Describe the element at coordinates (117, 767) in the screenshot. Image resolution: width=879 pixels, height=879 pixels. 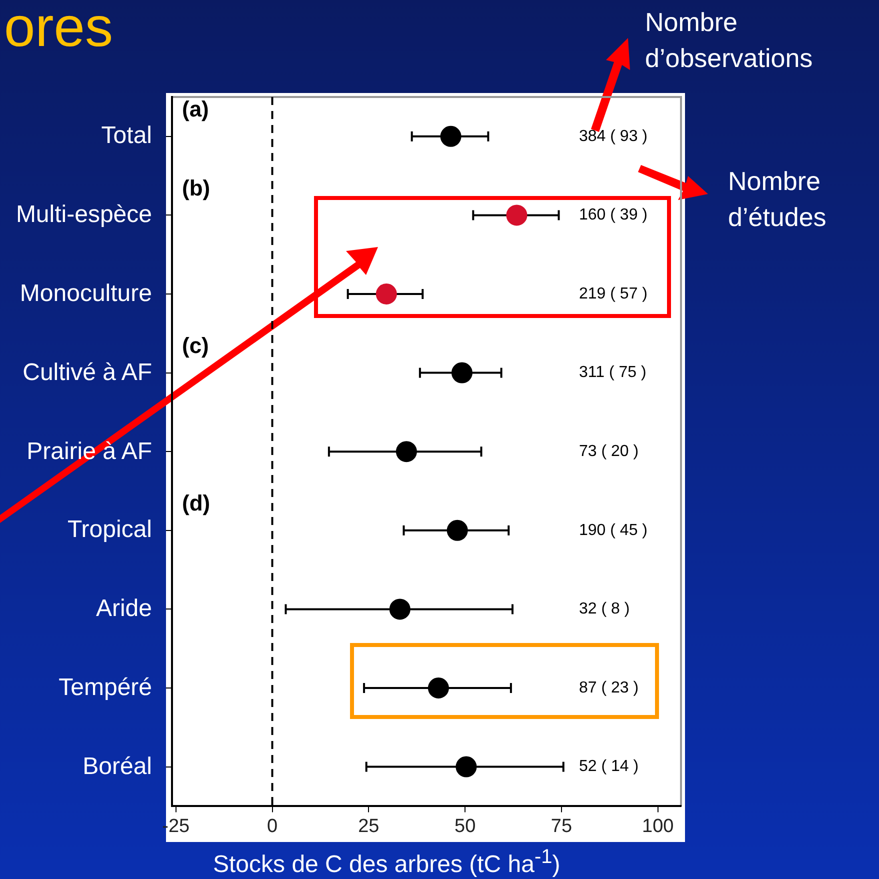
I see `y-tick-label: Boréal` at that location.